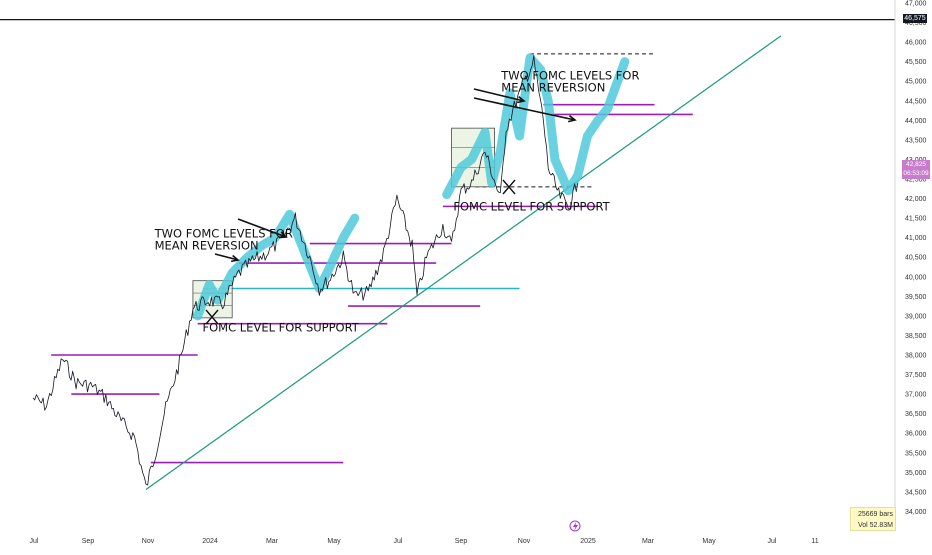 This screenshot has height=555, width=932. I want to click on y-tick-label-5: 36,500, so click(916, 414).